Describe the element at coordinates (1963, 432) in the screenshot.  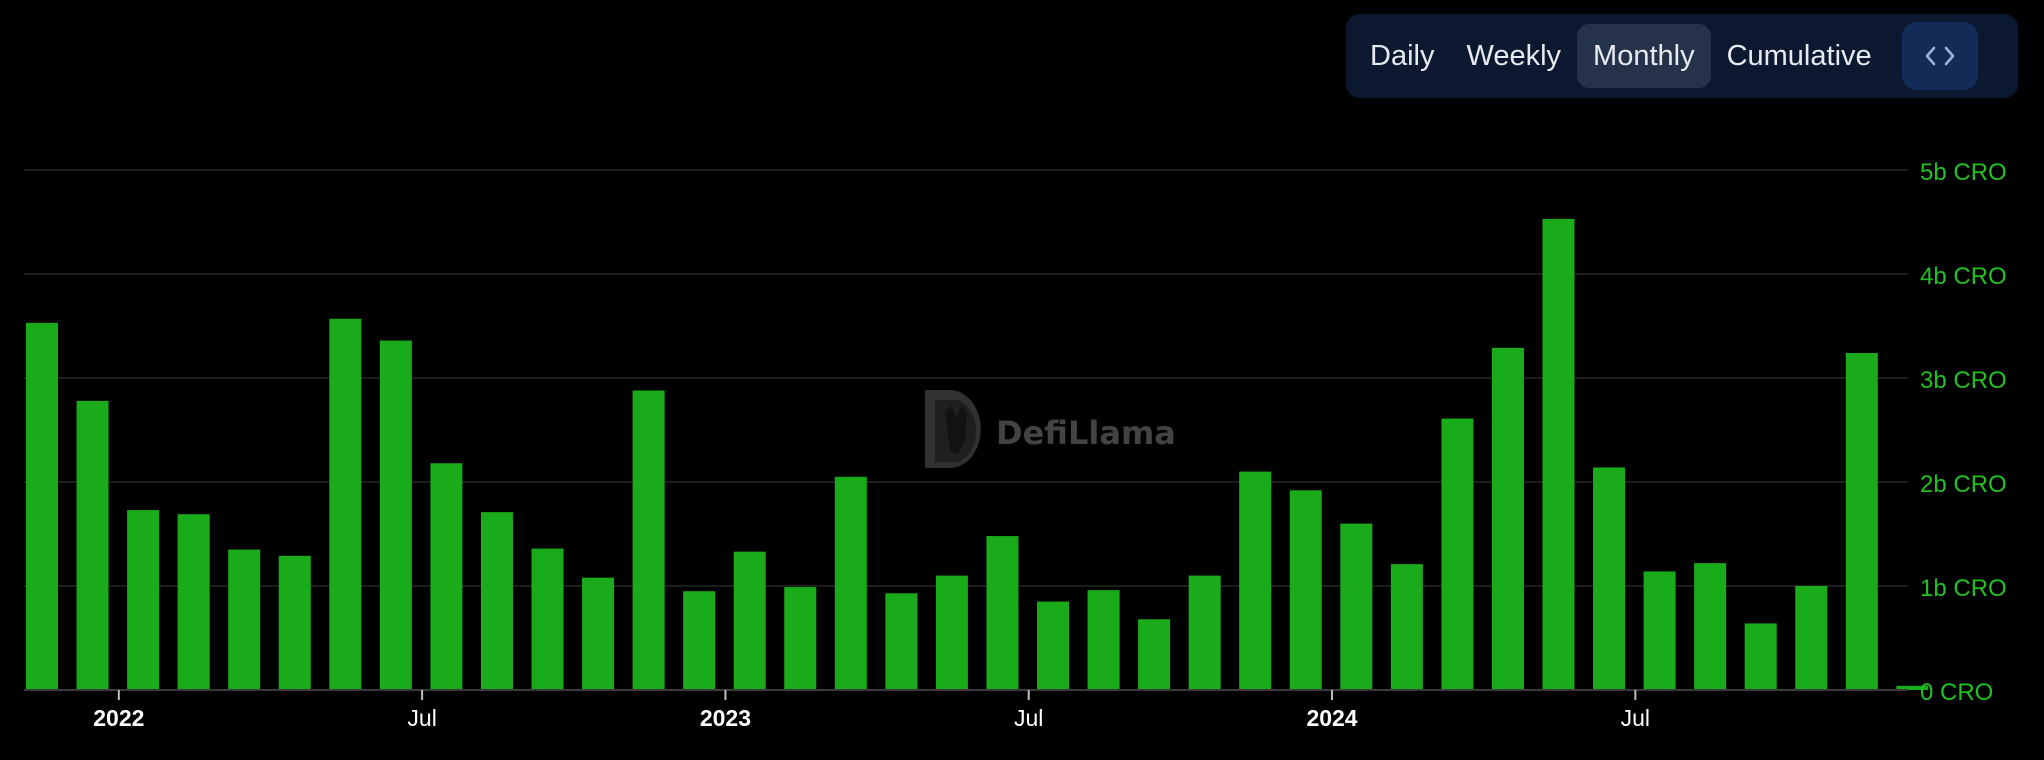
I see `y-axis-ticks: 0 CRO 1b CRO 2b CRO 3b CRO 4b CRO 5b CRO` at that location.